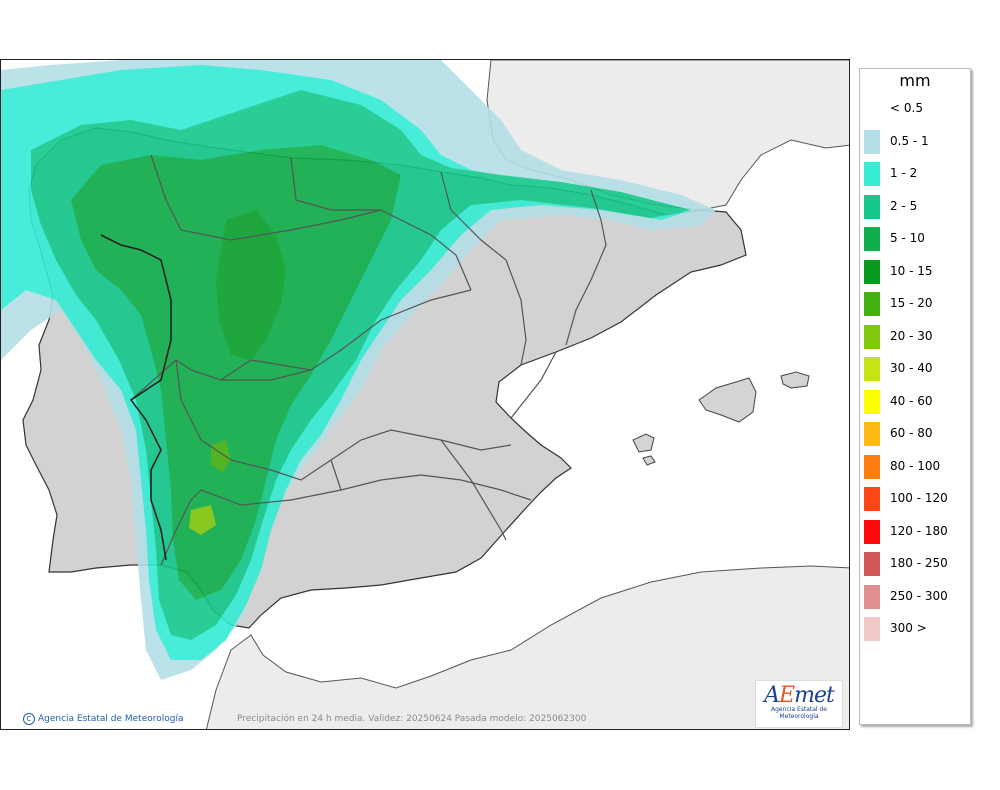 This screenshot has height=790, width=1000. What do you see at coordinates (29, 719) in the screenshot?
I see `copyright-icon: C` at bounding box center [29, 719].